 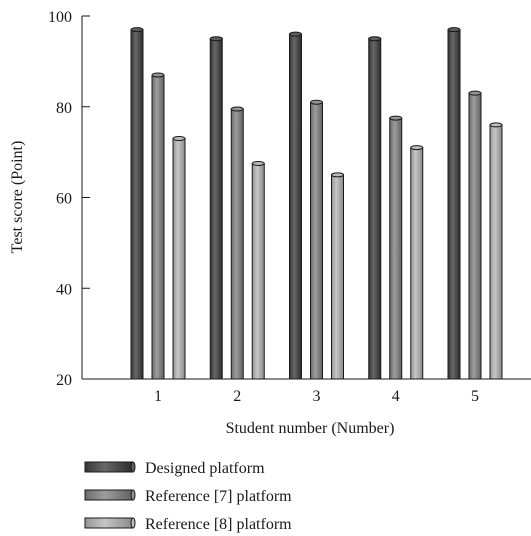 I want to click on legend-label: Reference [7] platform, so click(x=218, y=496).